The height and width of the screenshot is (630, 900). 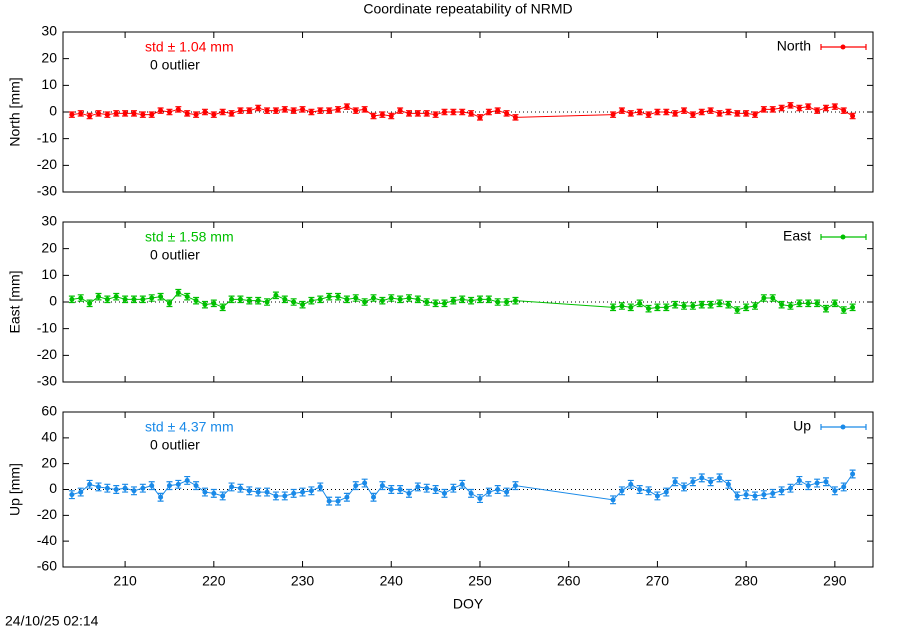 What do you see at coordinates (49, 31) in the screenshot?
I see `y-tick-label: 30` at bounding box center [49, 31].